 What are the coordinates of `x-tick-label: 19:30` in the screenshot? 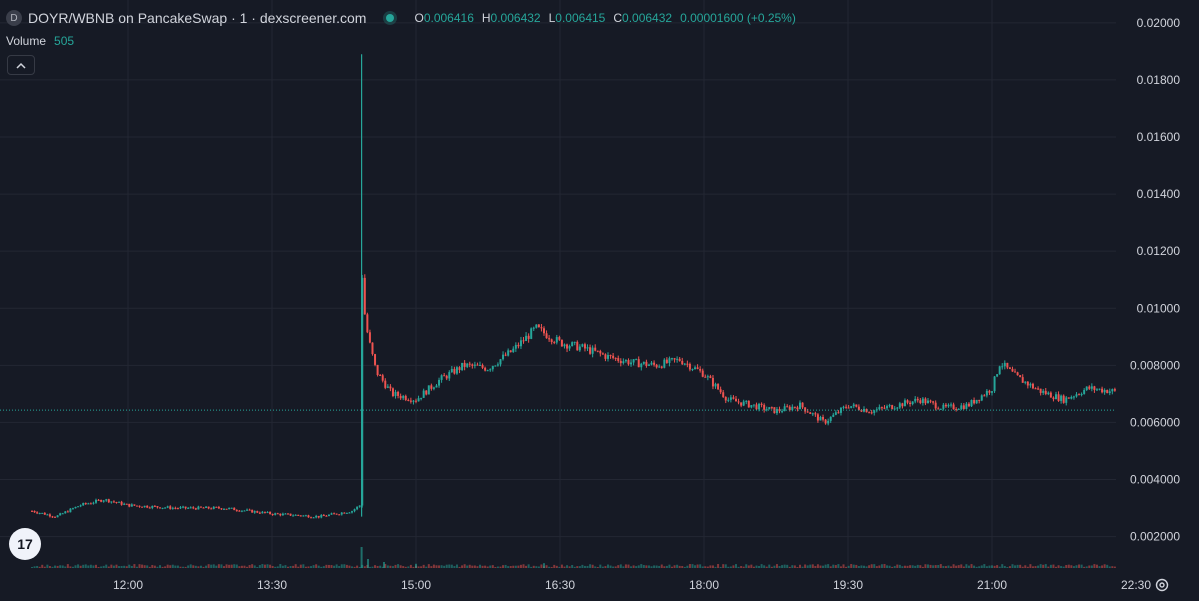 It's located at (848, 585).